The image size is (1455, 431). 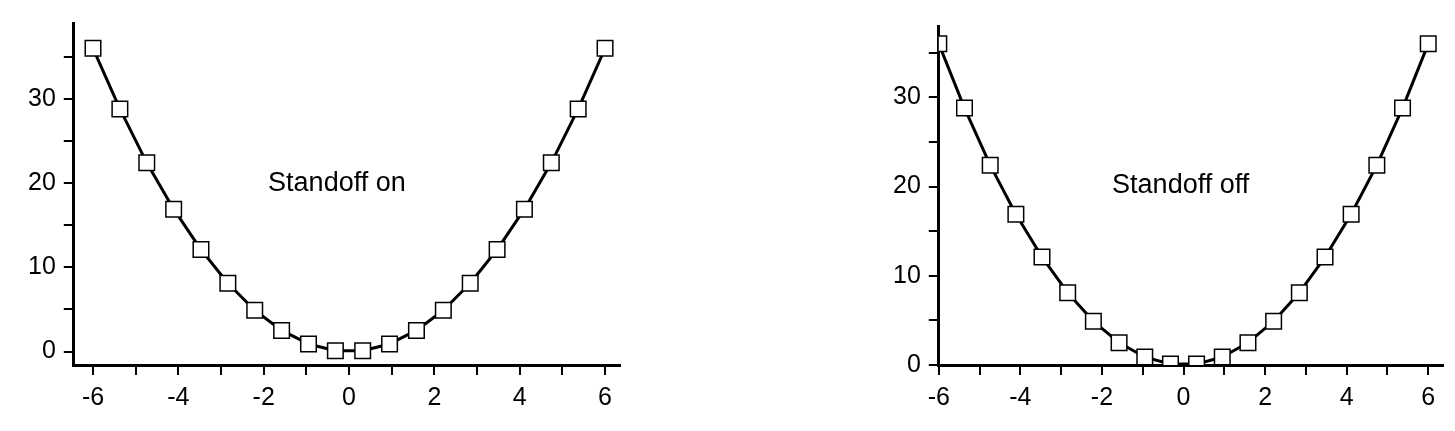 I want to click on annotation: Standoff off, so click(x=1181, y=183).